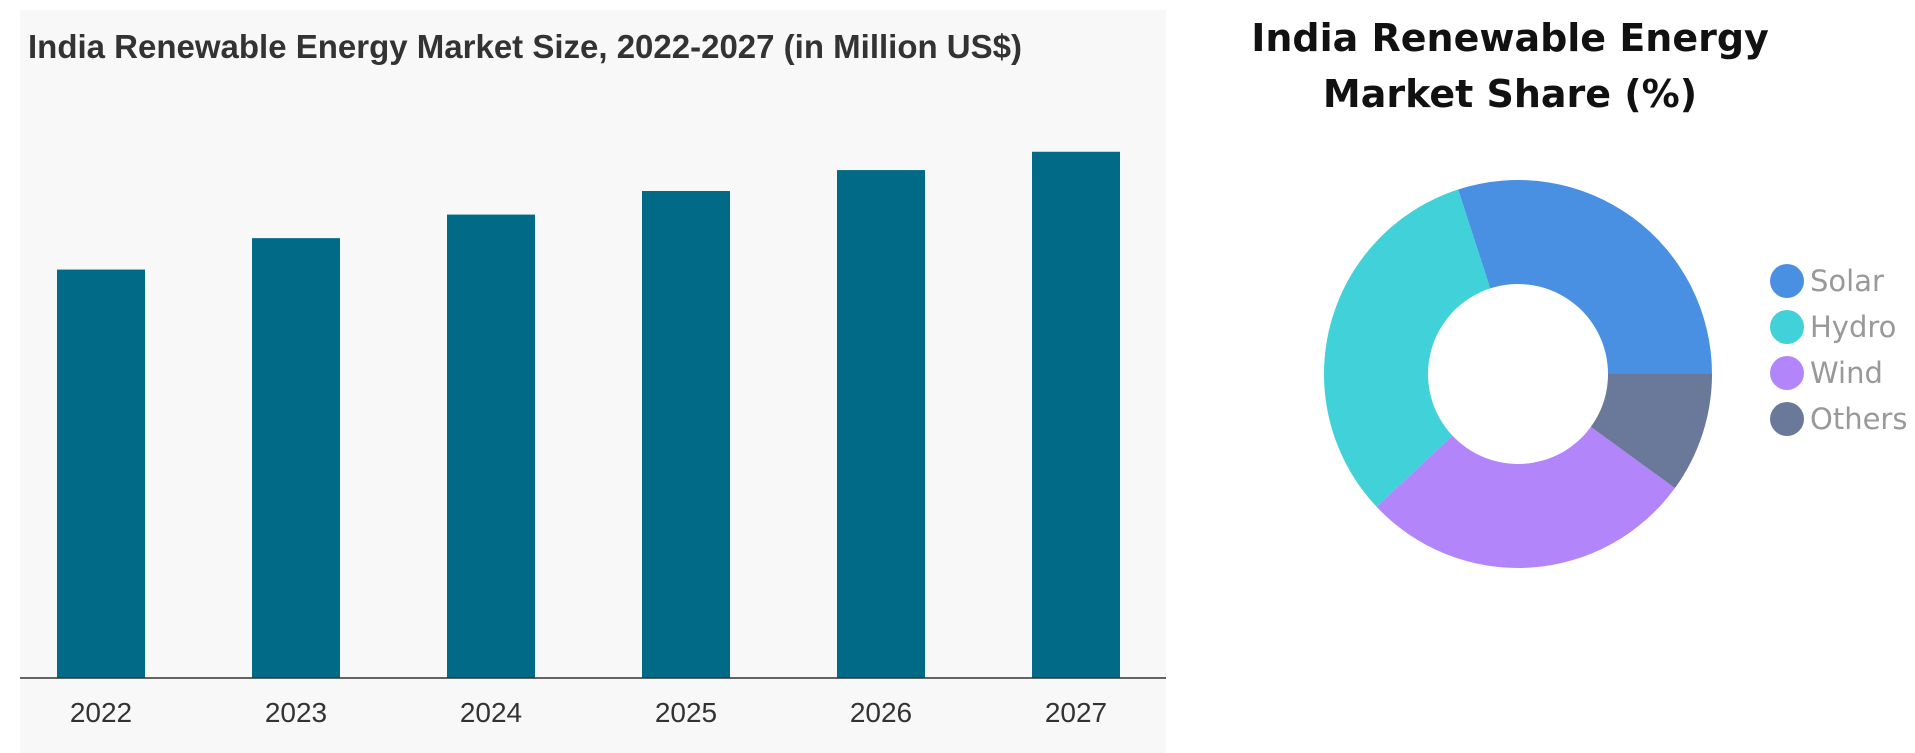  I want to click on bar-2024, so click(491, 446).